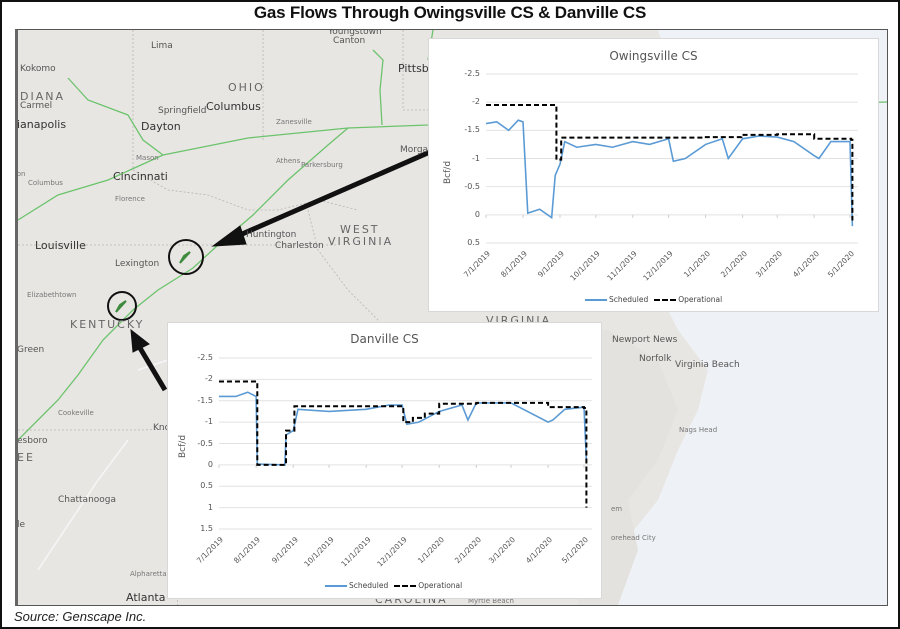 This screenshot has width=900, height=629. I want to click on city-parkersburg: Parkersburg, so click(322, 165).